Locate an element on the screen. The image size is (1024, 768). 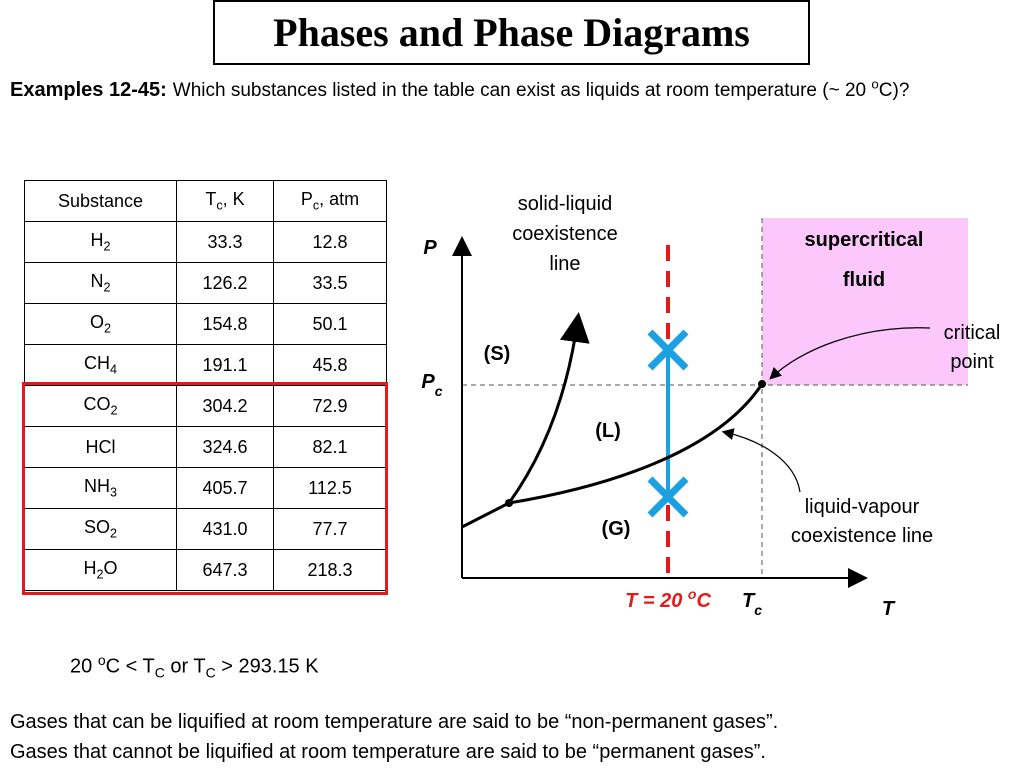
header-cell: Substance is located at coordinates (100, 201).